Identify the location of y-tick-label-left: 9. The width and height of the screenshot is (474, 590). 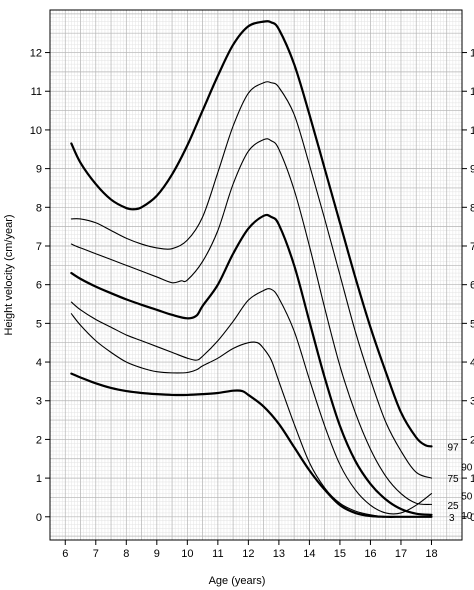
(39, 170).